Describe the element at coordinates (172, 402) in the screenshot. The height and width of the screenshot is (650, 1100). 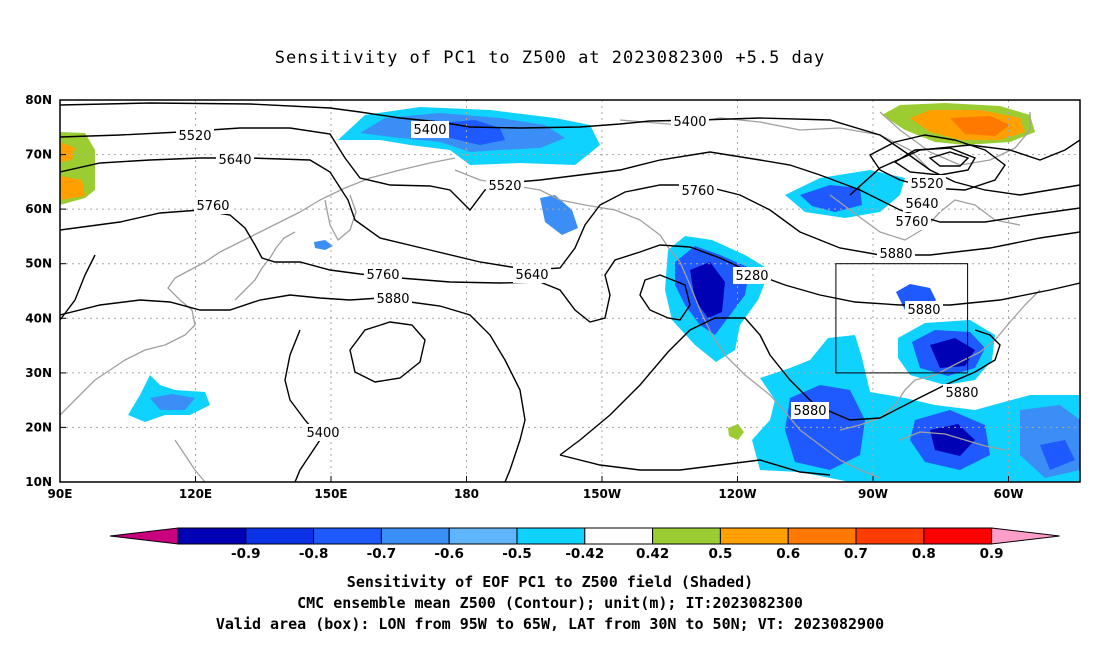
I see `shade-east-asia-mid` at that location.